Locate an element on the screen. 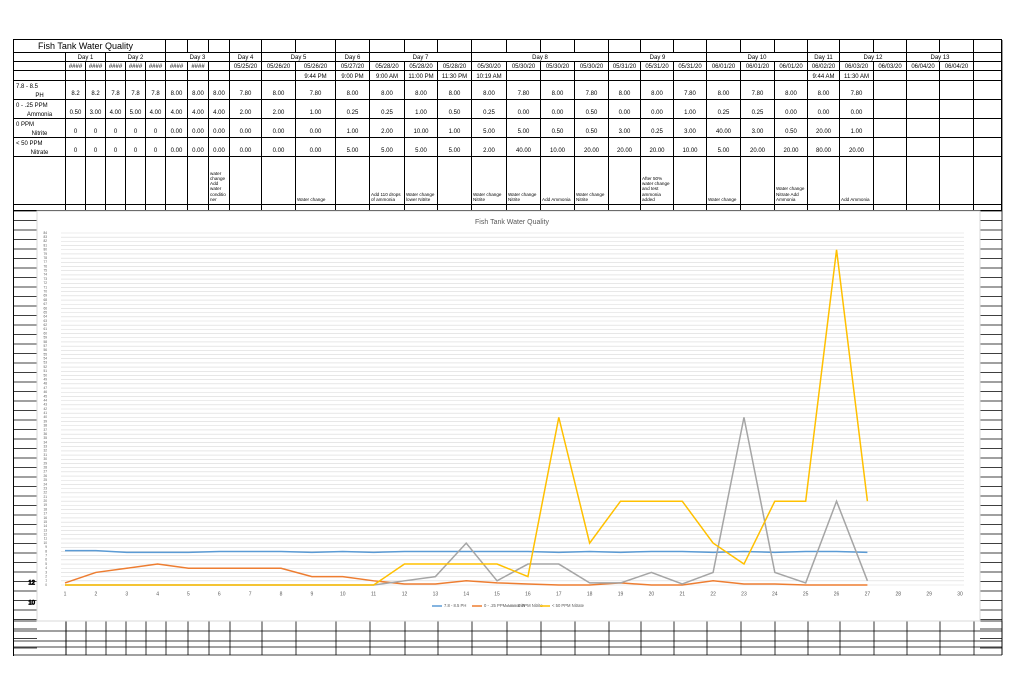 This screenshot has width=1024, height=691. y-tick-label: 34 is located at coordinates (45, 442).